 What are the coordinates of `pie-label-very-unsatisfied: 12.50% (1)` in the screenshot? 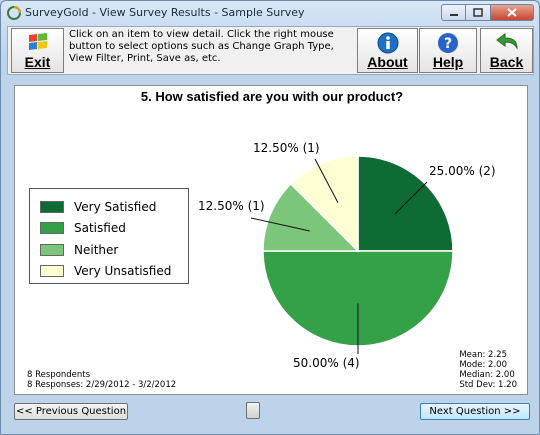 It's located at (286, 148).